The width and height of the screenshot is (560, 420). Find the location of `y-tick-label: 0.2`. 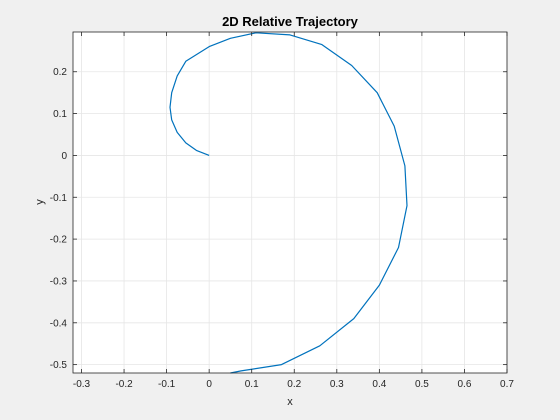

y-tick-label: 0.2 is located at coordinates (60, 72).